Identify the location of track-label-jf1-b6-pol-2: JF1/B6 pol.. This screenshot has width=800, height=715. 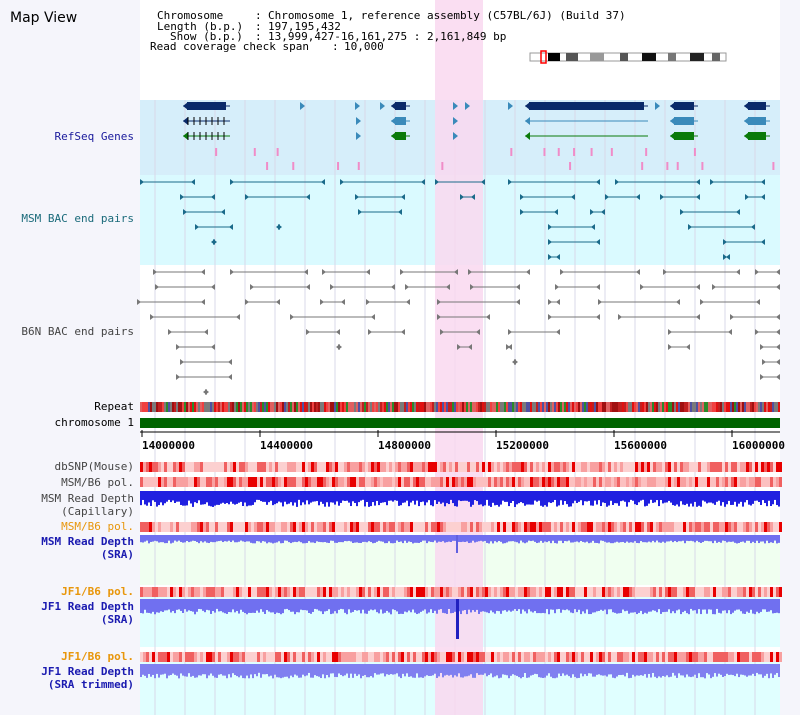
(97, 656).